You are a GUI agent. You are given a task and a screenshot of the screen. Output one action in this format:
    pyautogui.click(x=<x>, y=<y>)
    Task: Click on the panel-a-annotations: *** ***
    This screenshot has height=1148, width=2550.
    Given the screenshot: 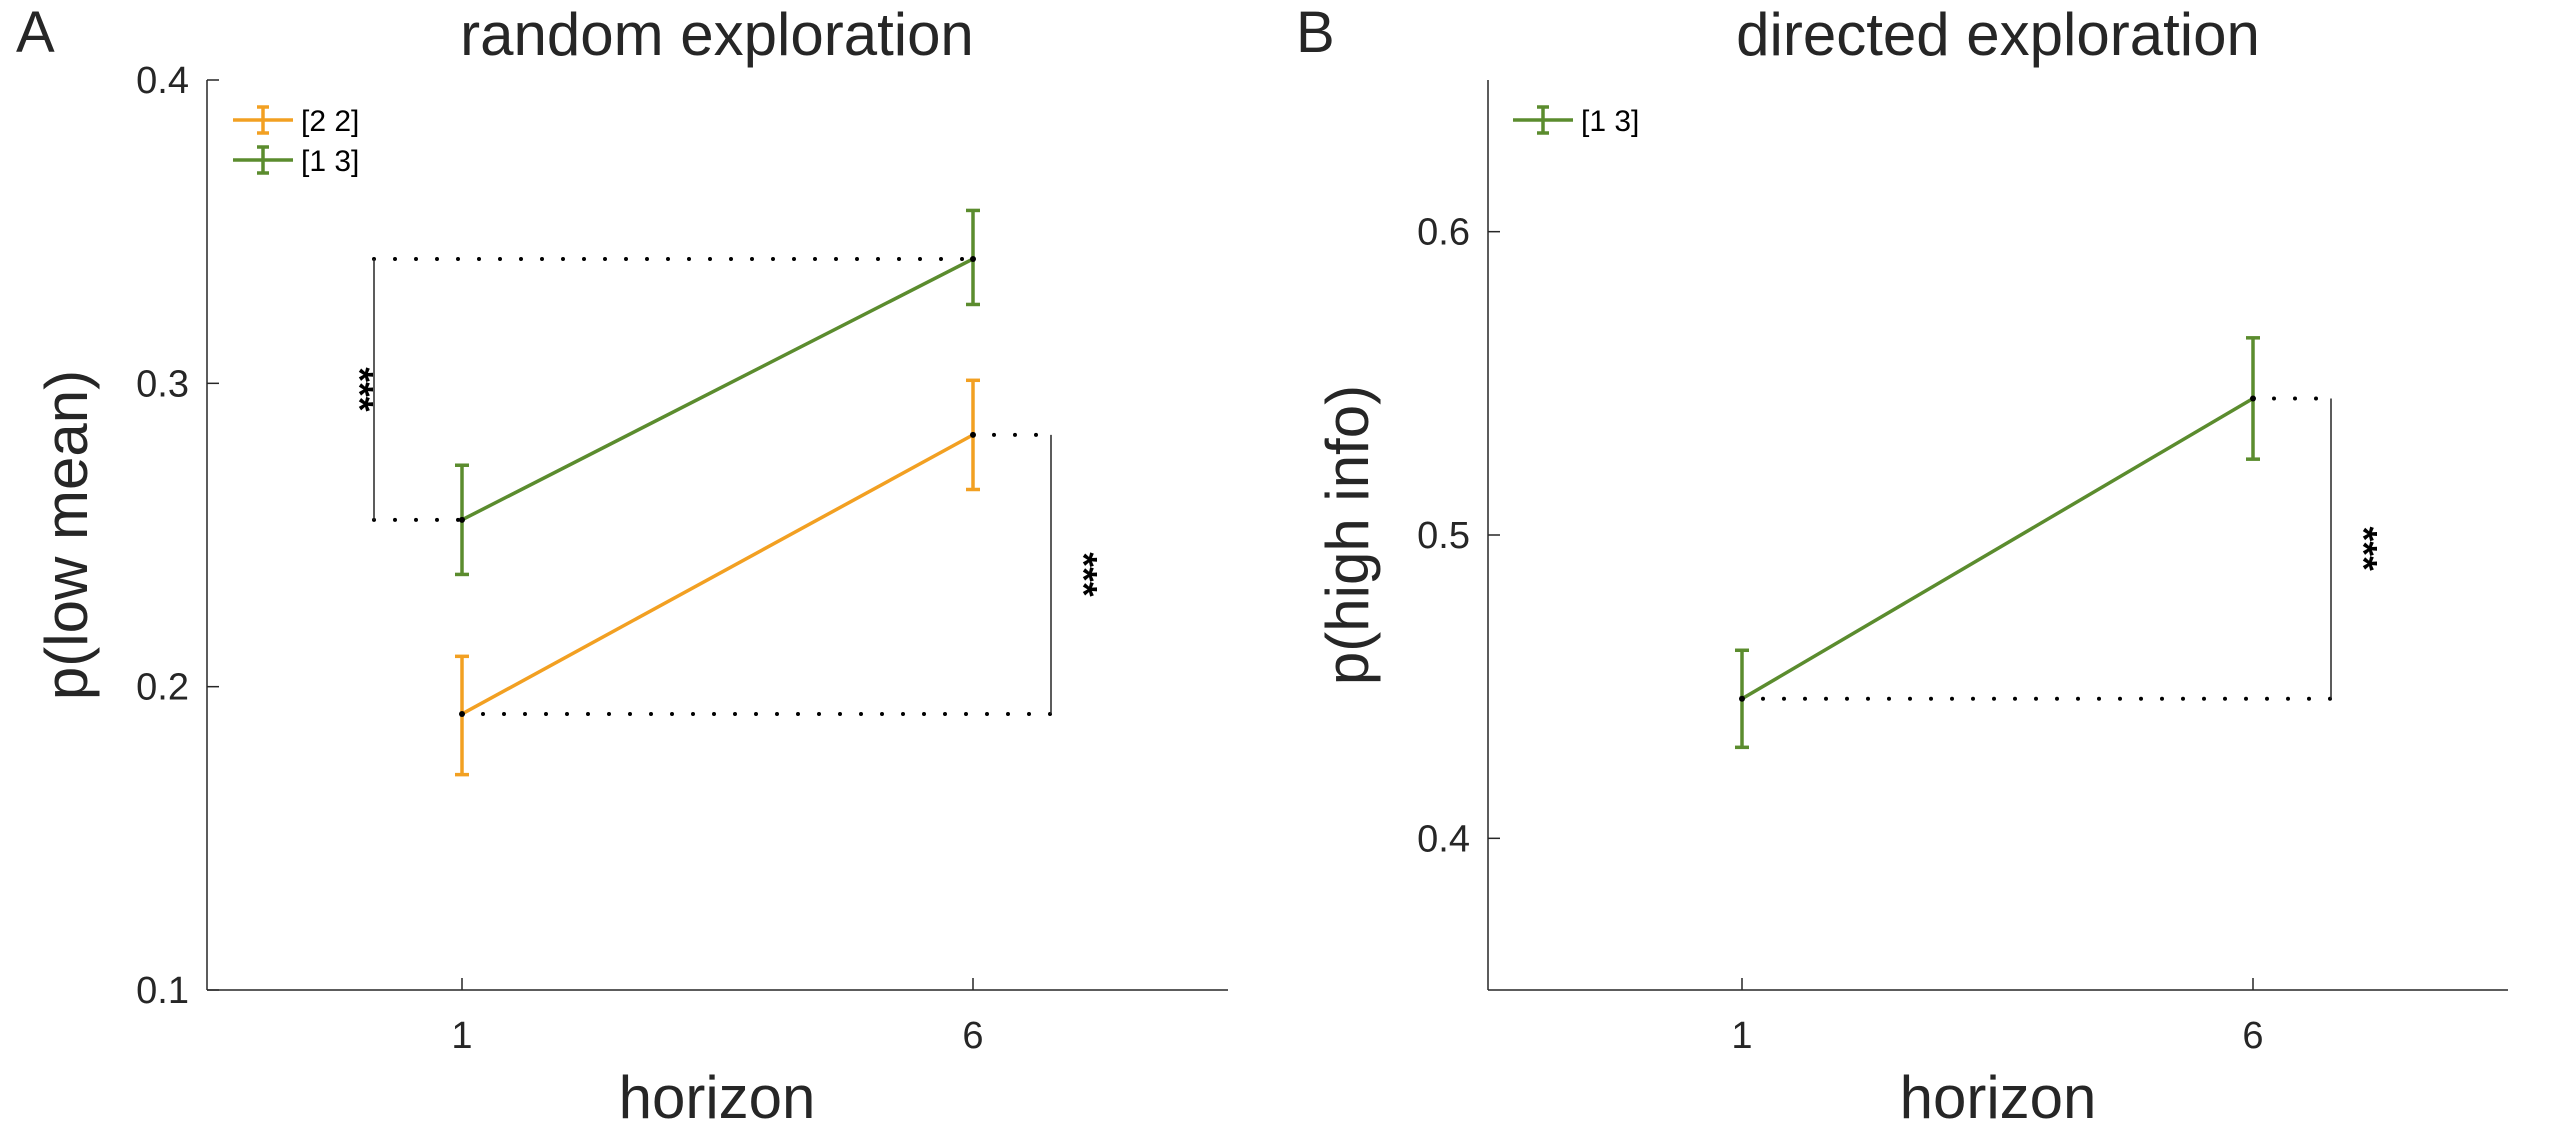 What is the action you would take?
    pyautogui.click(x=721, y=486)
    